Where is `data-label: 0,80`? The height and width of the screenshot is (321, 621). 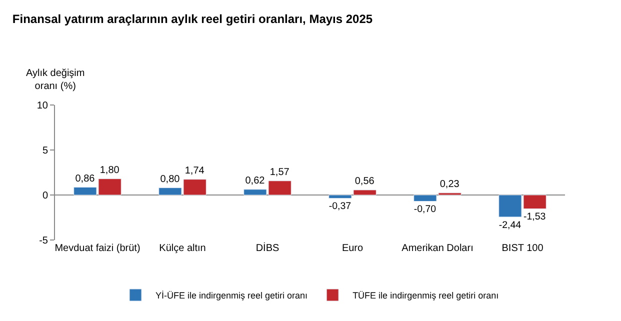
data-label: 0,80 is located at coordinates (170, 179).